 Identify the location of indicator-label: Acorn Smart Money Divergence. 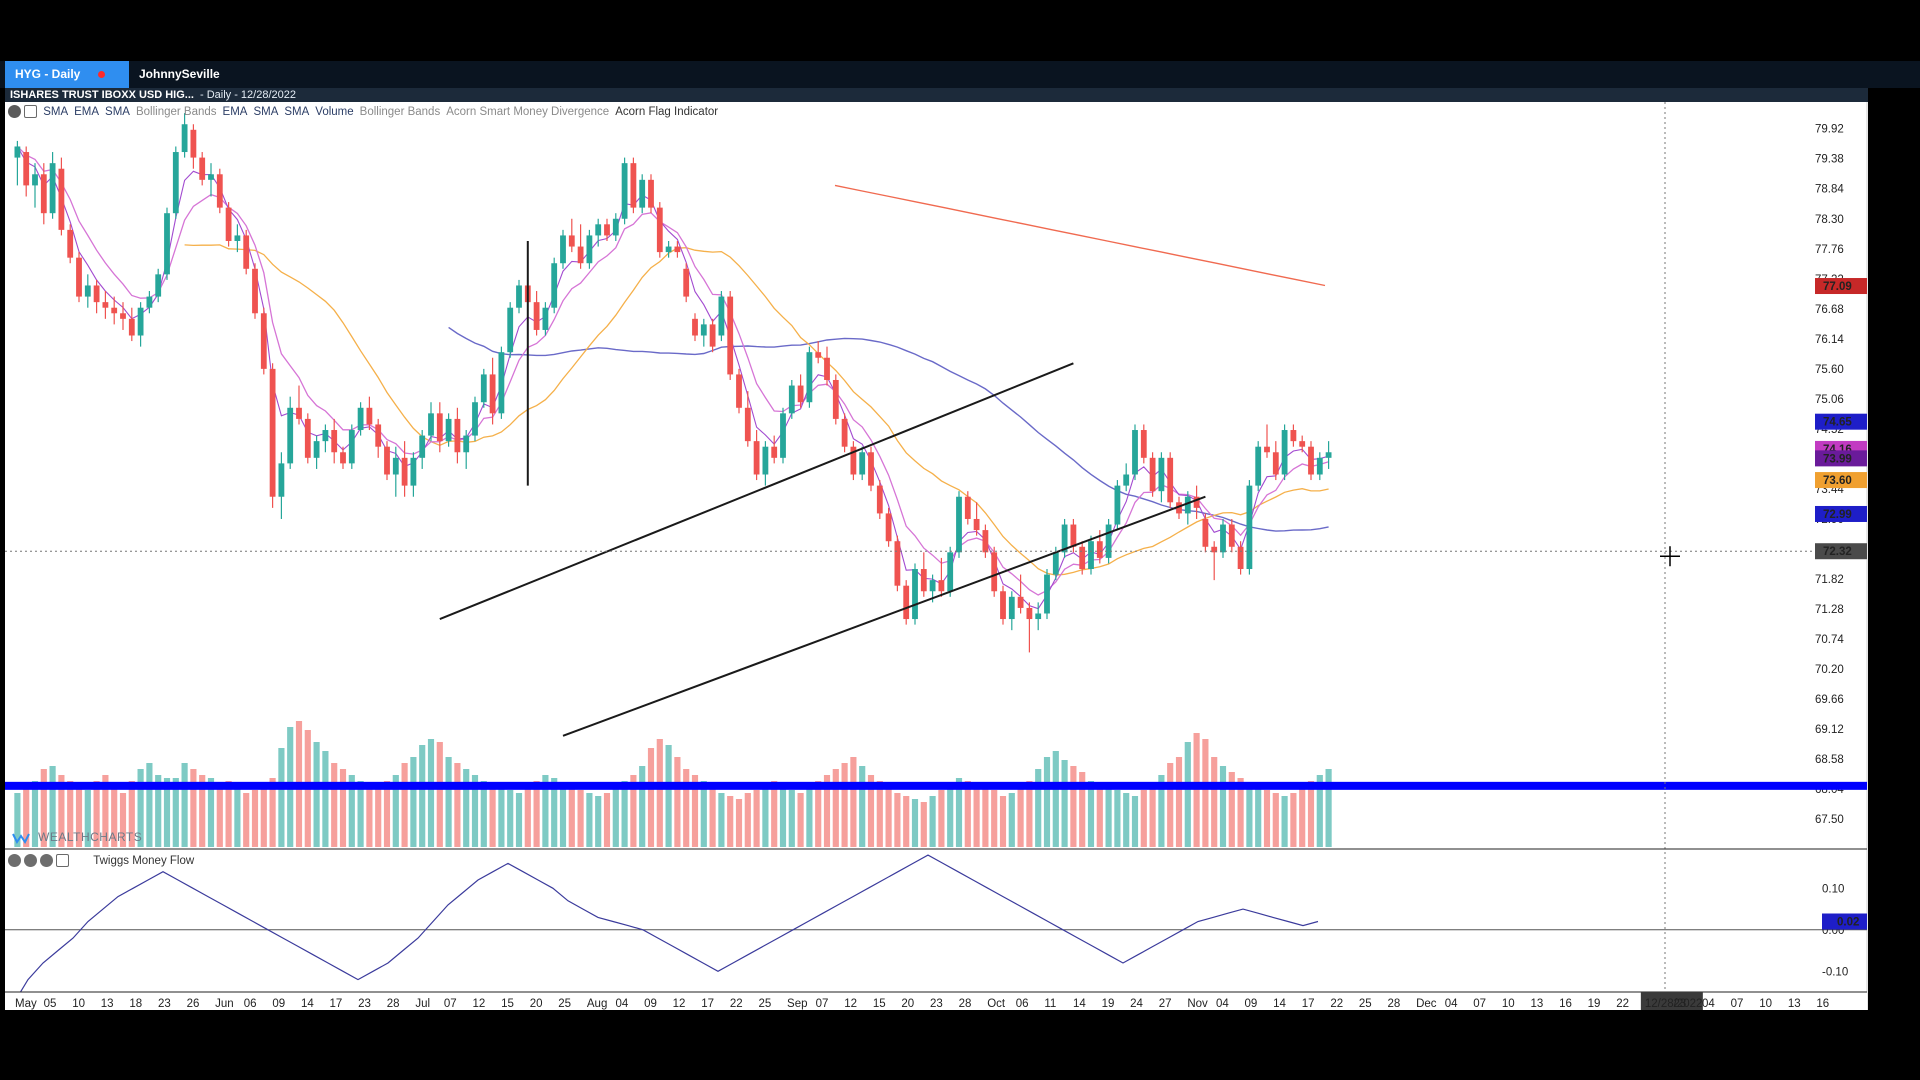
(528, 112).